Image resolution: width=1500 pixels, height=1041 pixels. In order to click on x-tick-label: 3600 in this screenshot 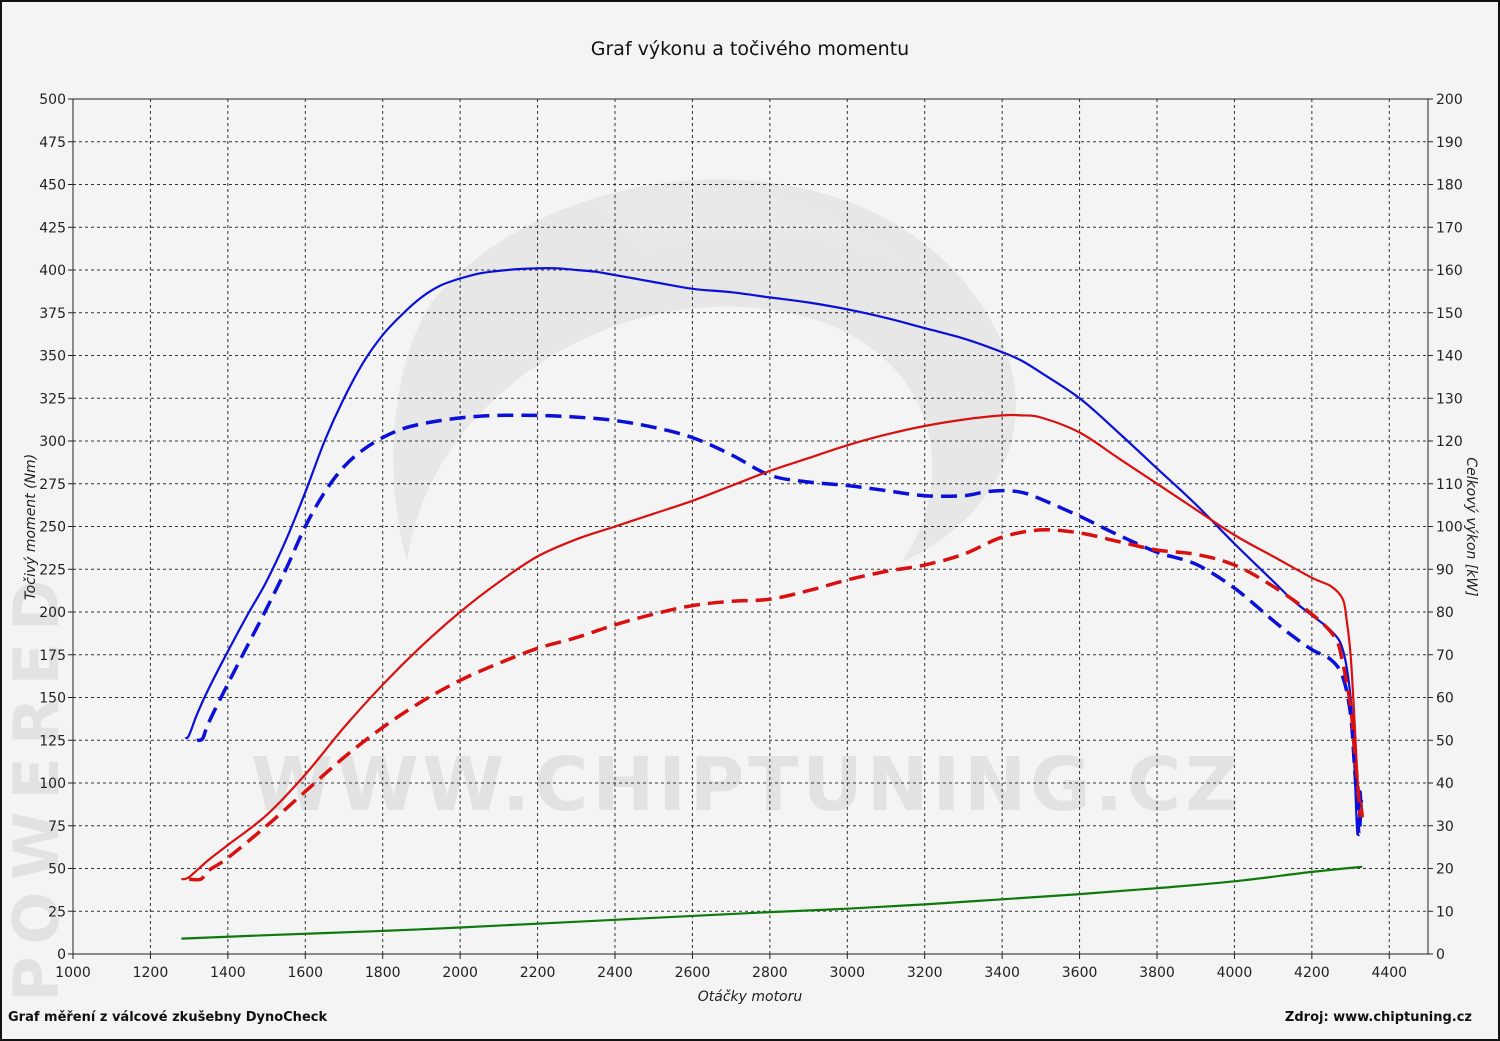, I will do `click(1080, 973)`.